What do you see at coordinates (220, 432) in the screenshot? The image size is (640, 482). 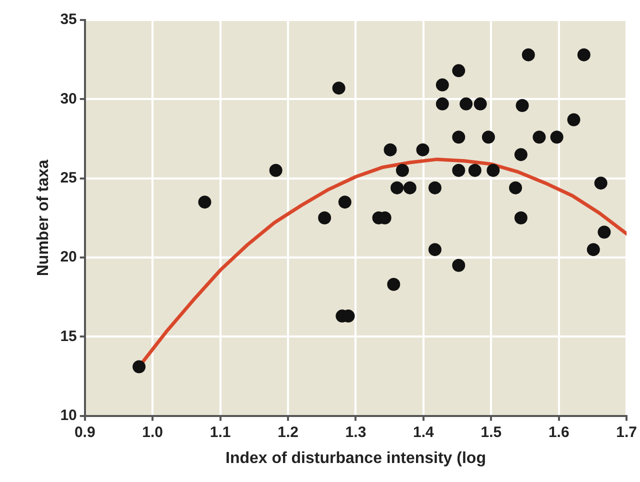 I see `x-tick-label: 1.1` at bounding box center [220, 432].